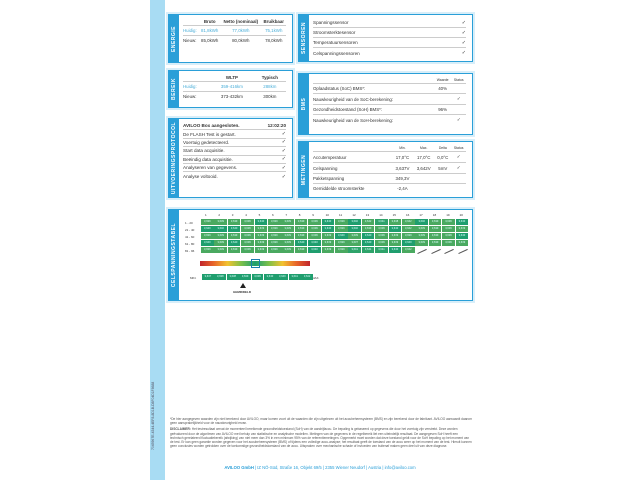 The height and width of the screenshot is (480, 640). What do you see at coordinates (246, 215) in the screenshot?
I see `column-label: 4` at bounding box center [246, 215].